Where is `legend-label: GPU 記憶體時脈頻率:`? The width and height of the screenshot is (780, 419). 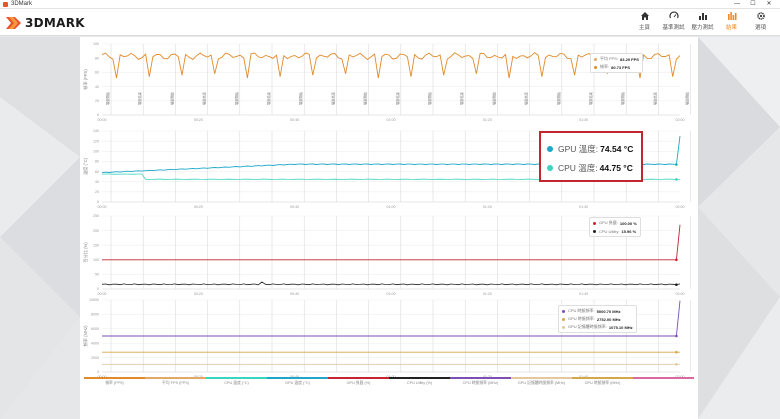 legend-label: GPU 記憶體時脈頻率: is located at coordinates (587, 326).